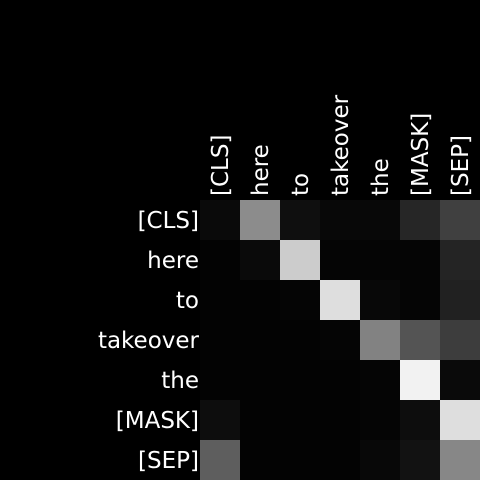  What do you see at coordinates (173, 261) in the screenshot?
I see `y-tick-label: here` at bounding box center [173, 261].